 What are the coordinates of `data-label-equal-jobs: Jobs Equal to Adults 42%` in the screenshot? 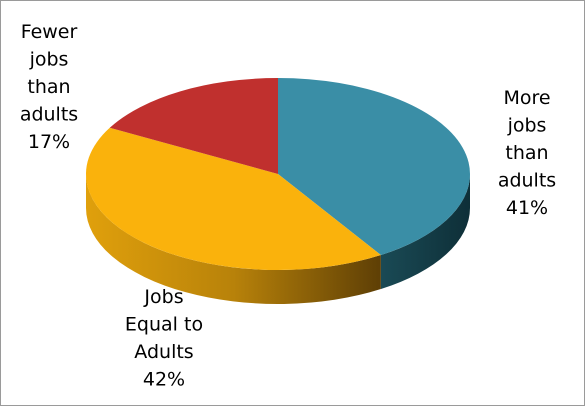 It's located at (164, 338).